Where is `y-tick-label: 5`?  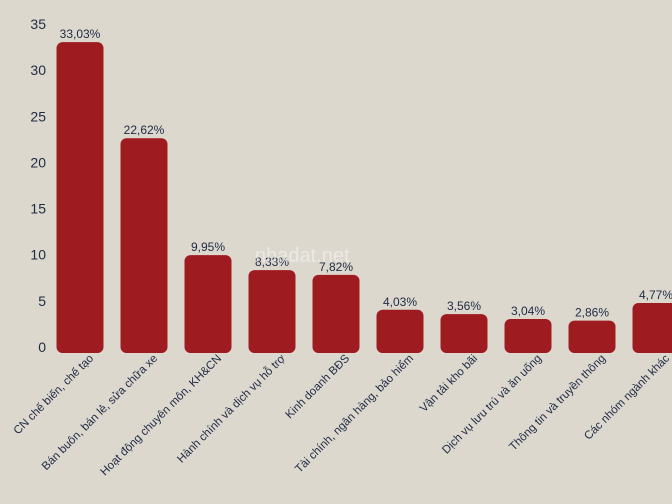 y-tick-label: 5 is located at coordinates (42, 301).